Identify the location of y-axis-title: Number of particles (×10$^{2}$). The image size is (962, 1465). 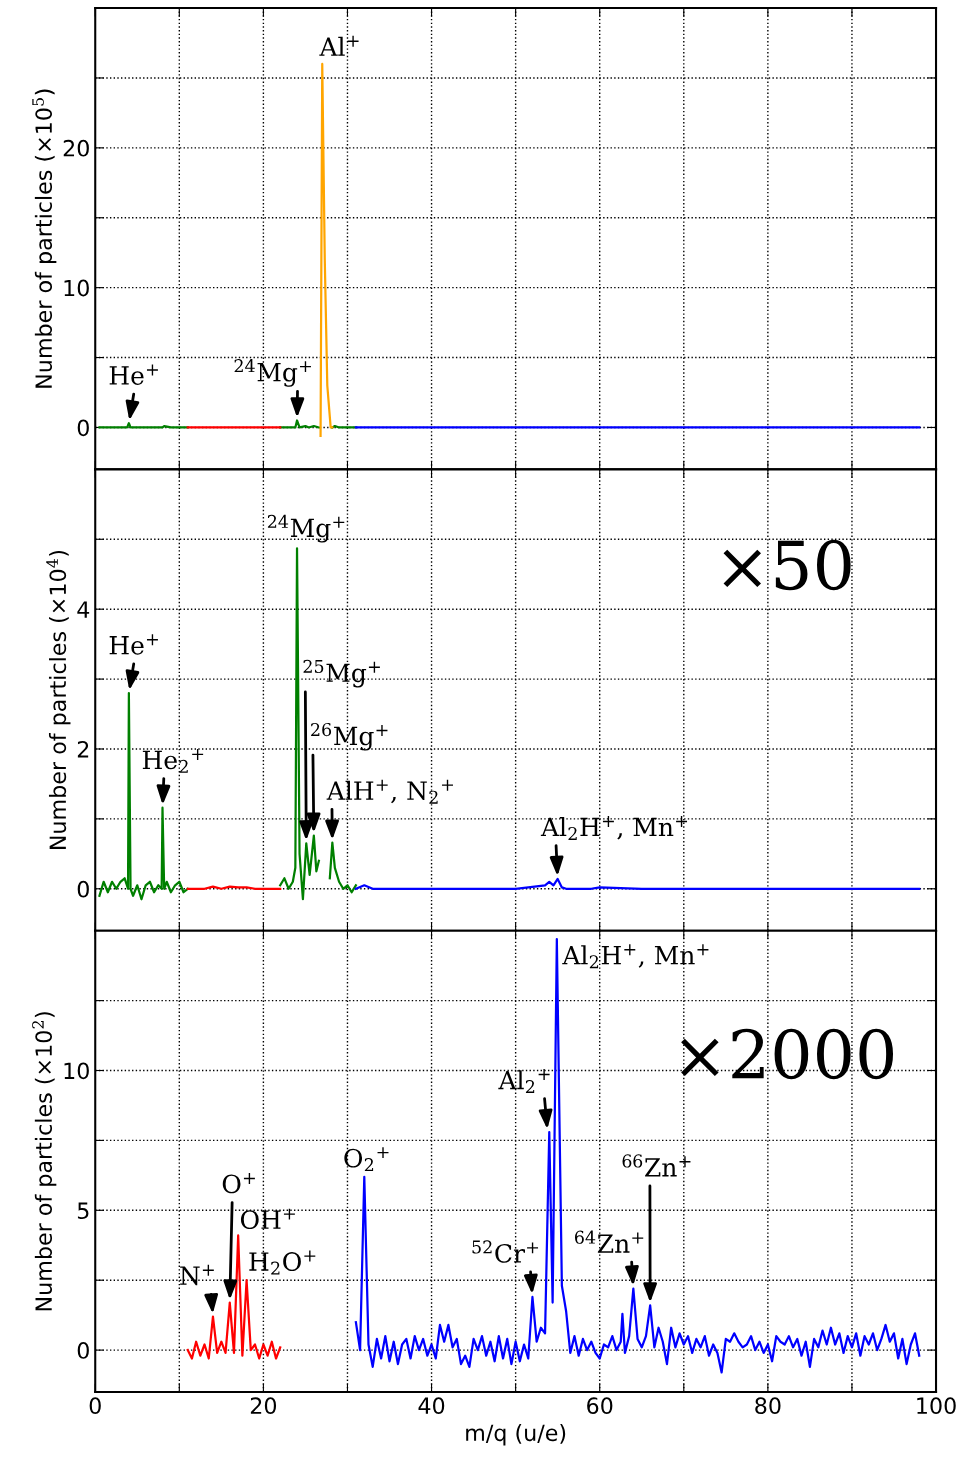
(44, 1161).